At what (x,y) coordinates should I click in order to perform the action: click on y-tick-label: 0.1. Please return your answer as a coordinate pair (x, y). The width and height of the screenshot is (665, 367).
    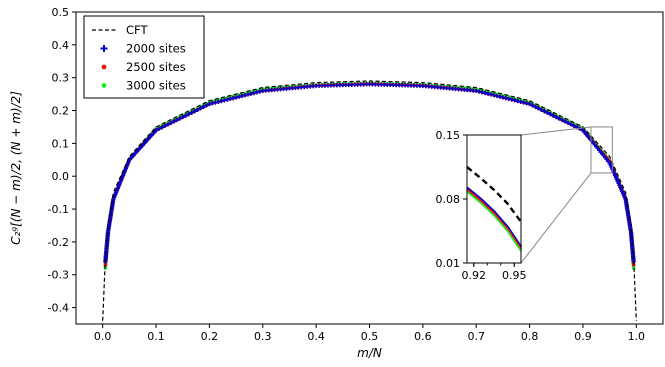
    Looking at the image, I should click on (61, 143).